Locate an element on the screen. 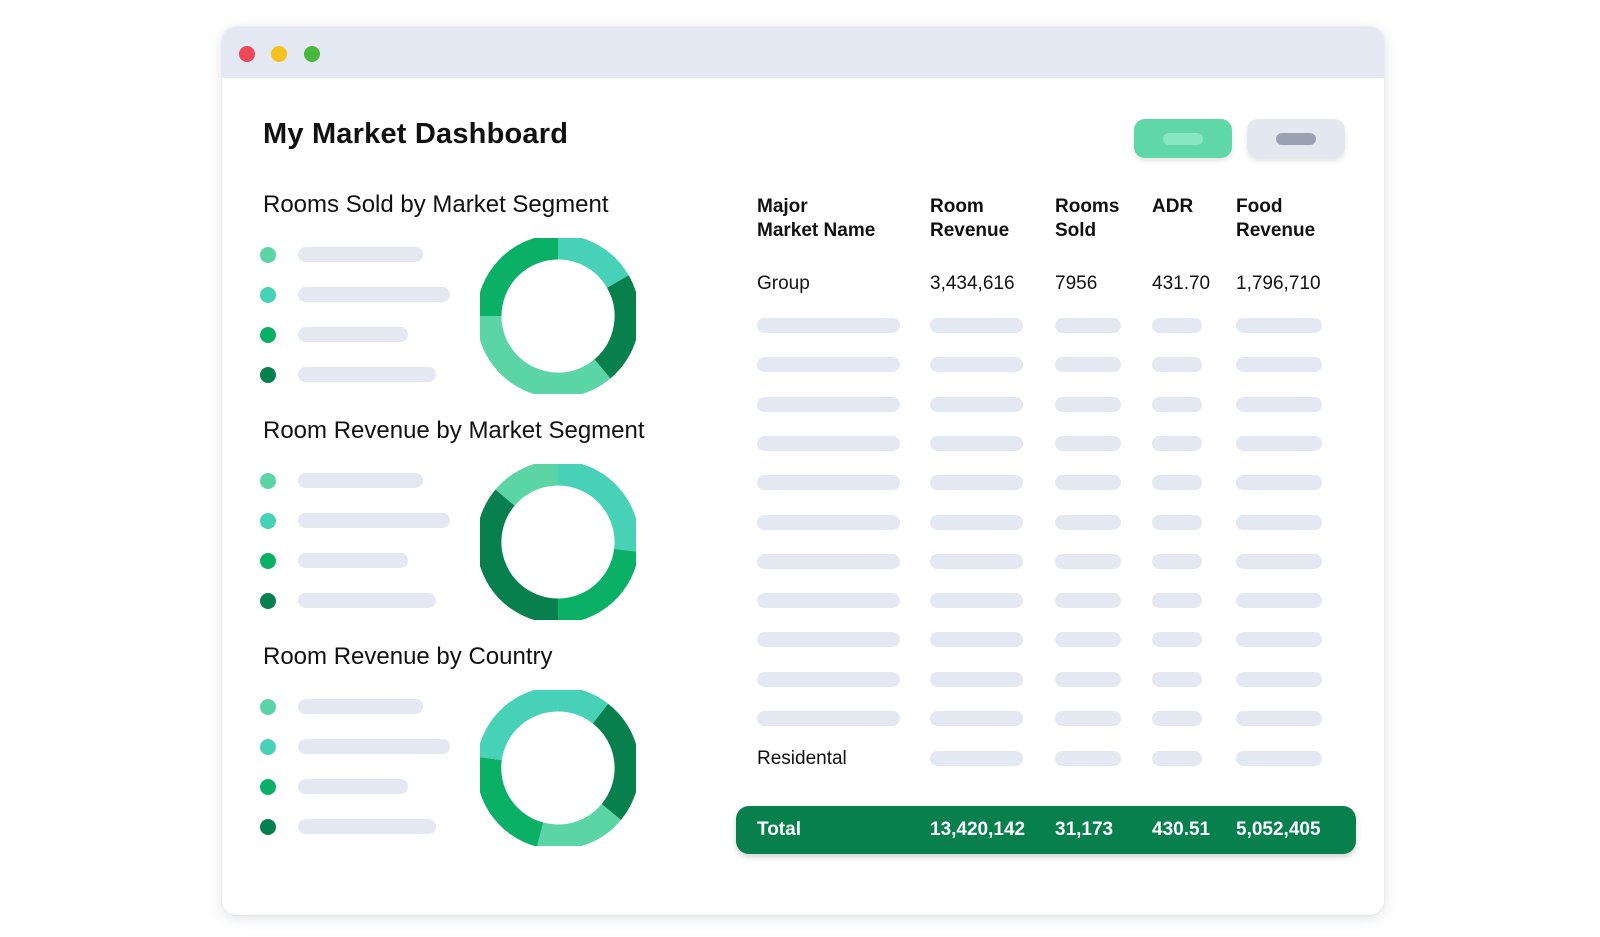 The height and width of the screenshot is (937, 1600). secondary-action-button is located at coordinates (1296, 138).